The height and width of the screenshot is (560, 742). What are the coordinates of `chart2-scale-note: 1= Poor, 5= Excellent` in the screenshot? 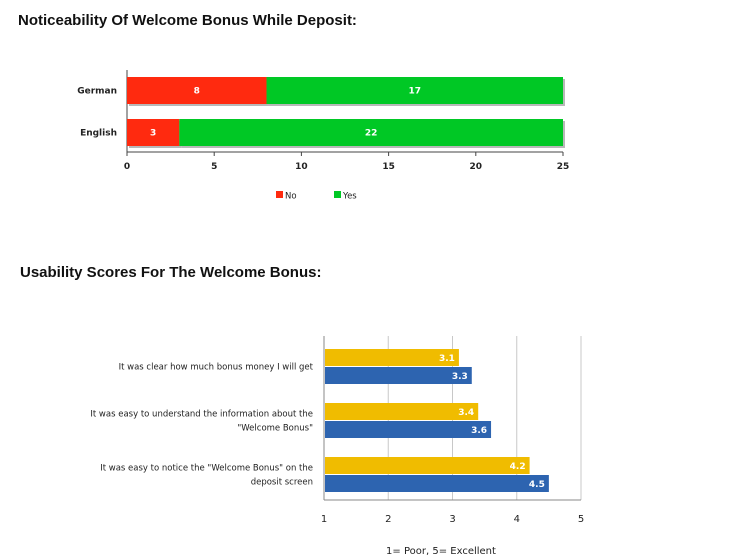 It's located at (441, 551).